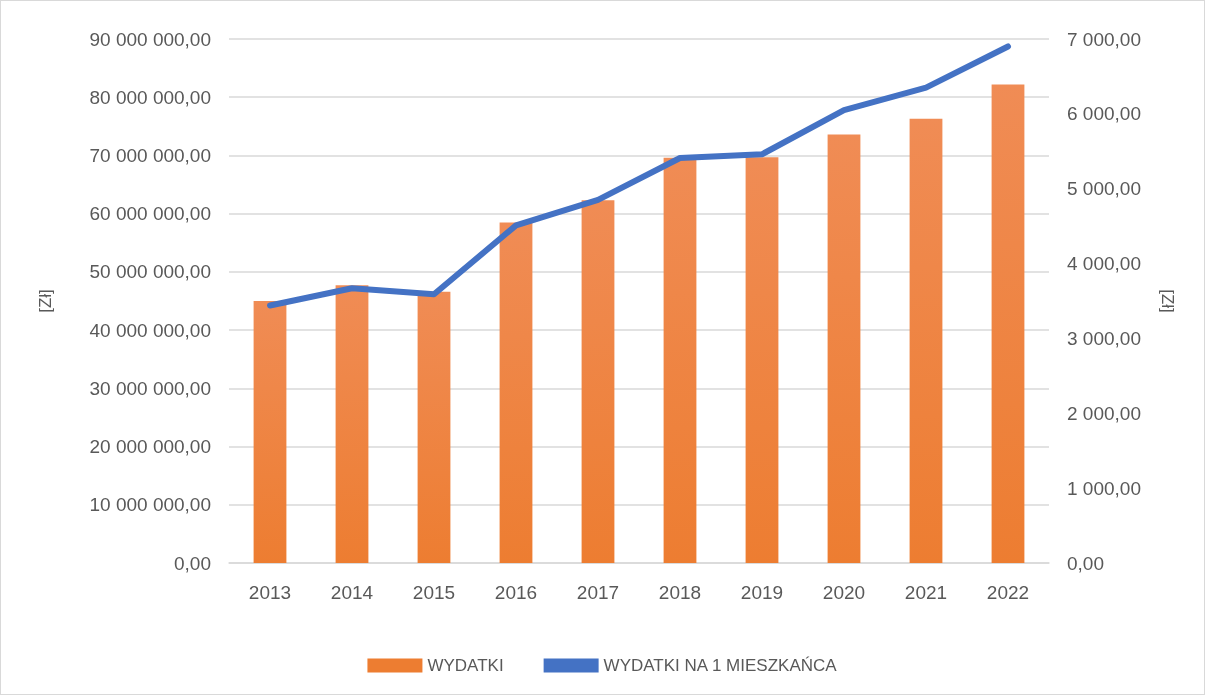 The image size is (1205, 695). Describe the element at coordinates (1167, 301) in the screenshot. I see `y2-axis-title: [Zł]` at that location.